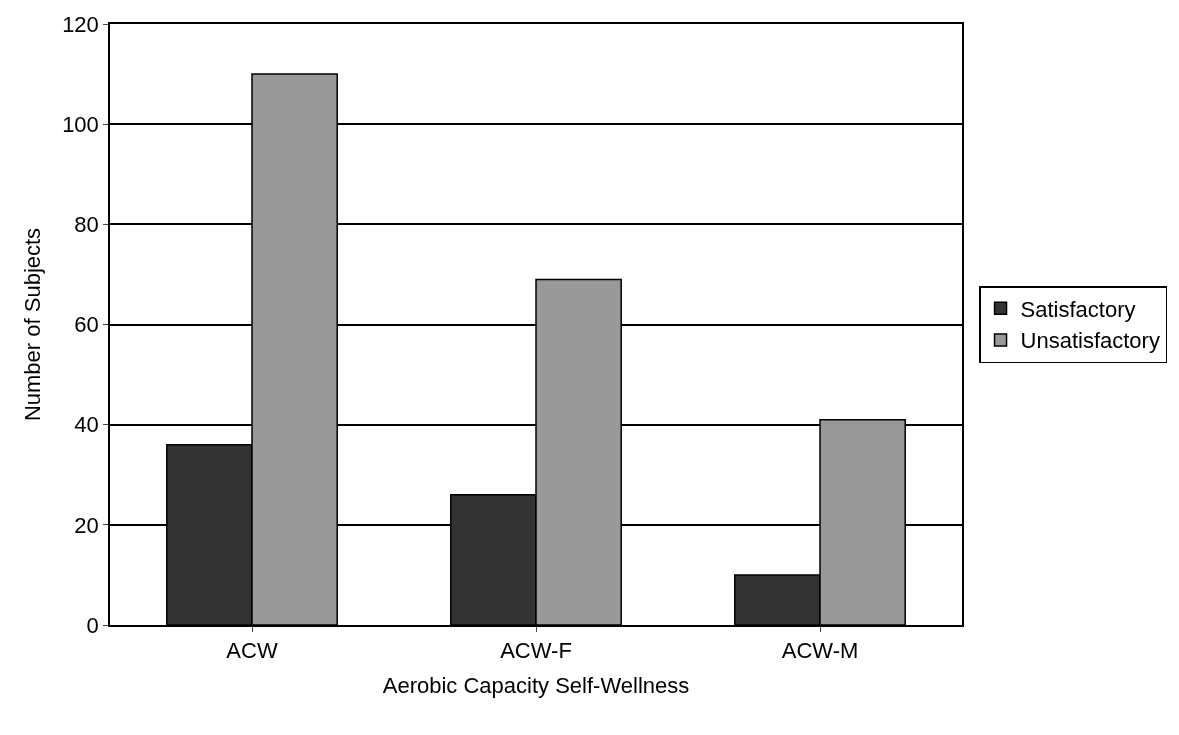 The image size is (1179, 735). What do you see at coordinates (820, 651) in the screenshot?
I see `x-tick-label: ACW-M` at bounding box center [820, 651].